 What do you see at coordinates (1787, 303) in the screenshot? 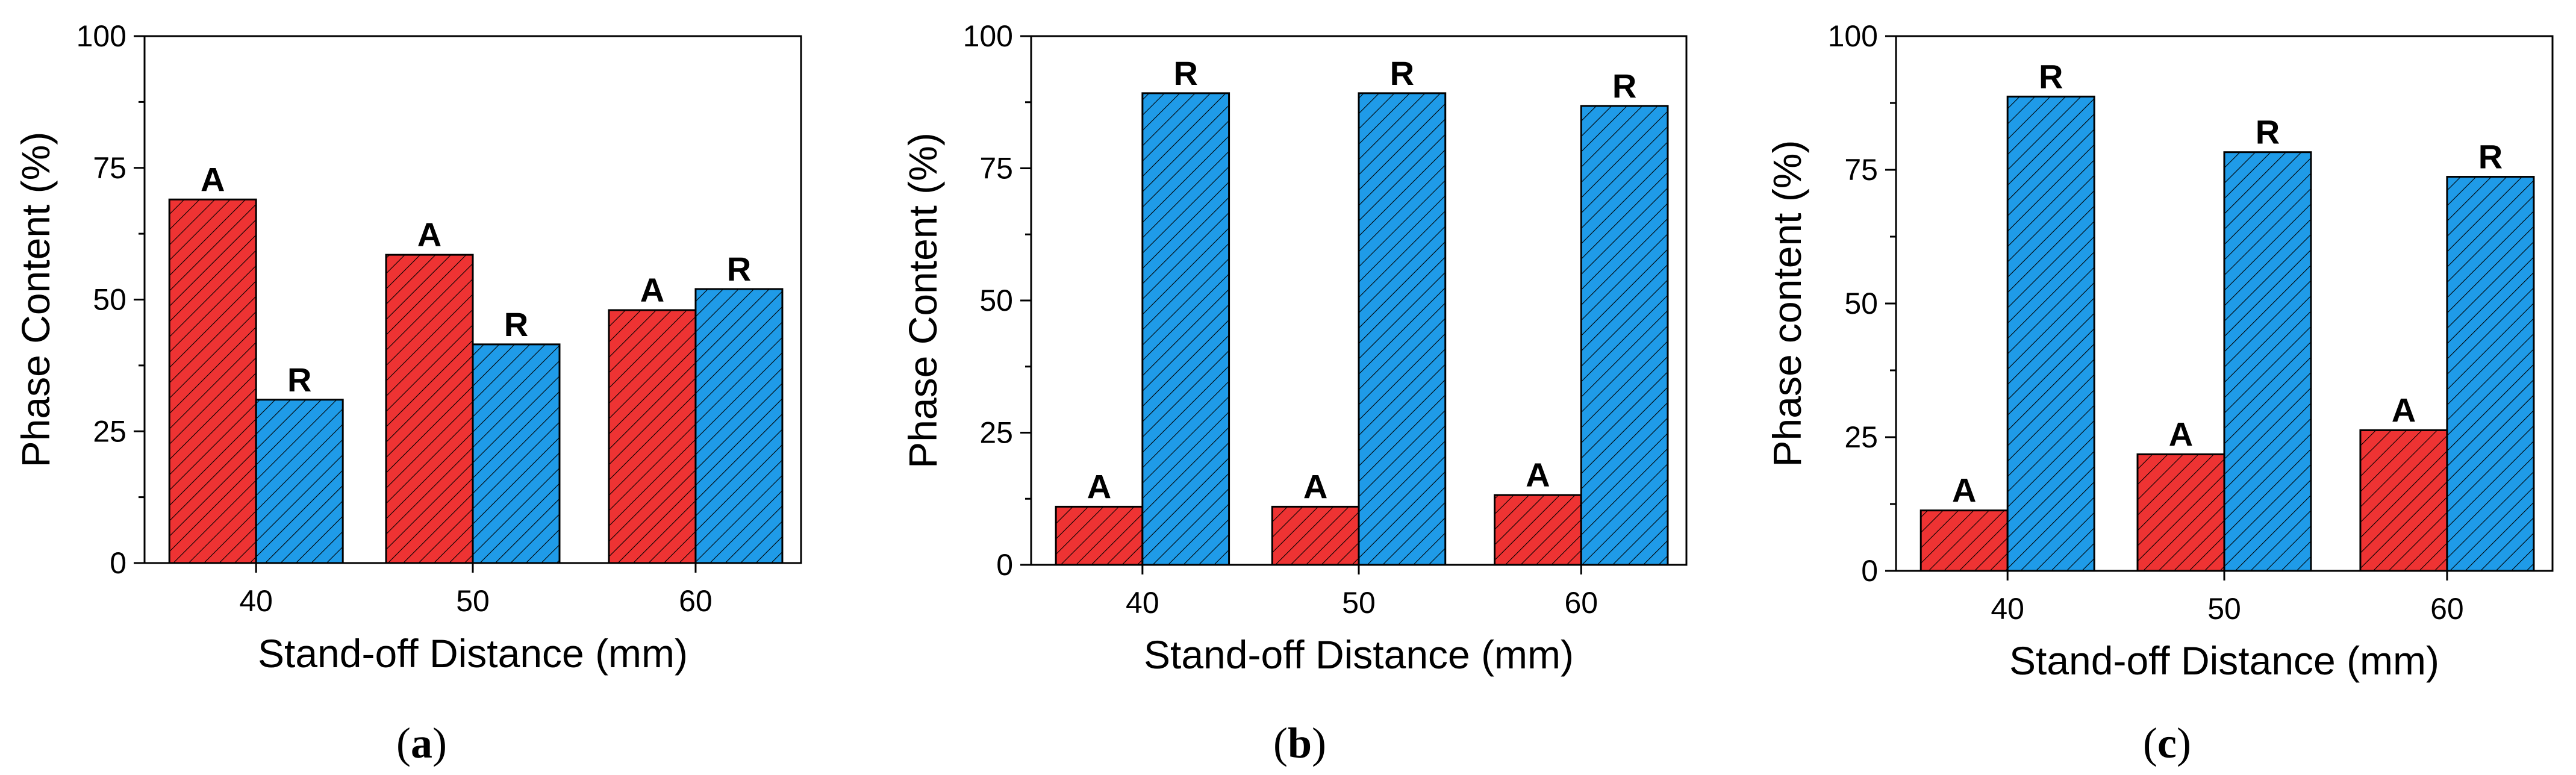
I see `y-axis-title: Phase content (%)` at bounding box center [1787, 303].